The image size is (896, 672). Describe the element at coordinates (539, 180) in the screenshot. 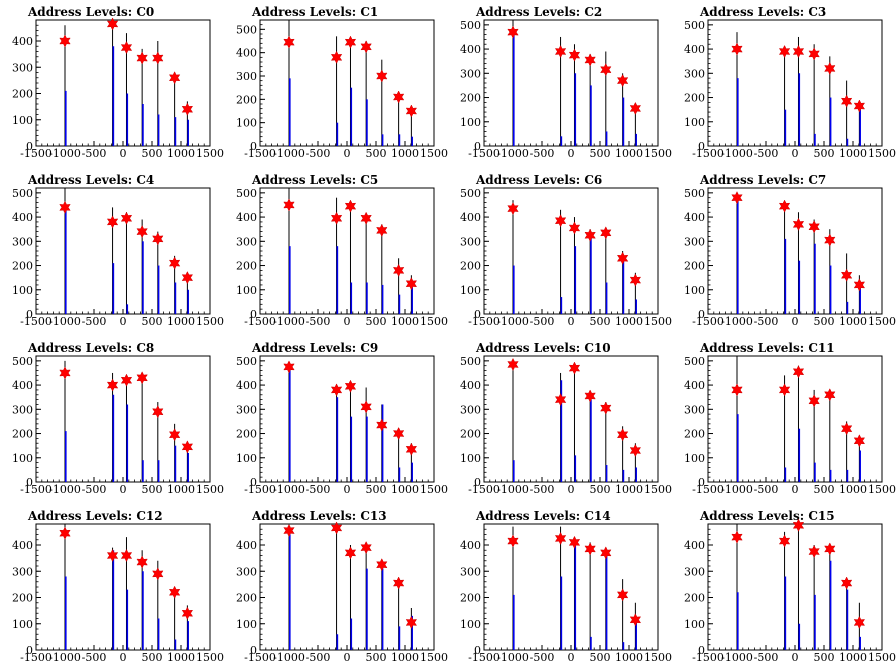

I see `panel-title: Address Levels: C6` at that location.